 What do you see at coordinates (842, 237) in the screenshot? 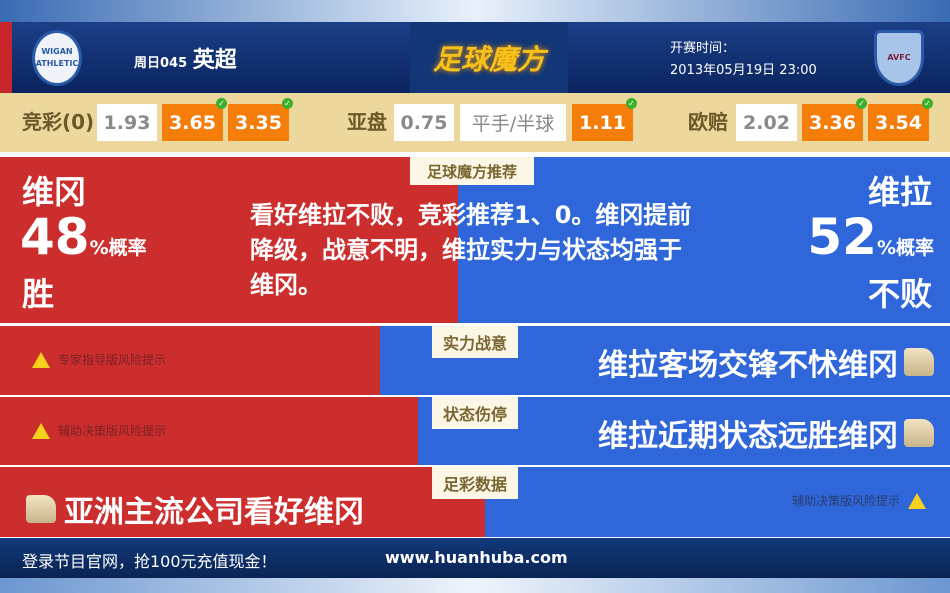
I see `away-pct: 52` at bounding box center [842, 237].